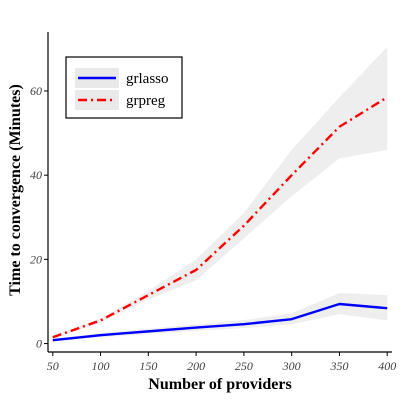  Describe the element at coordinates (101, 366) in the screenshot. I see `x-tick-label: 100` at that location.